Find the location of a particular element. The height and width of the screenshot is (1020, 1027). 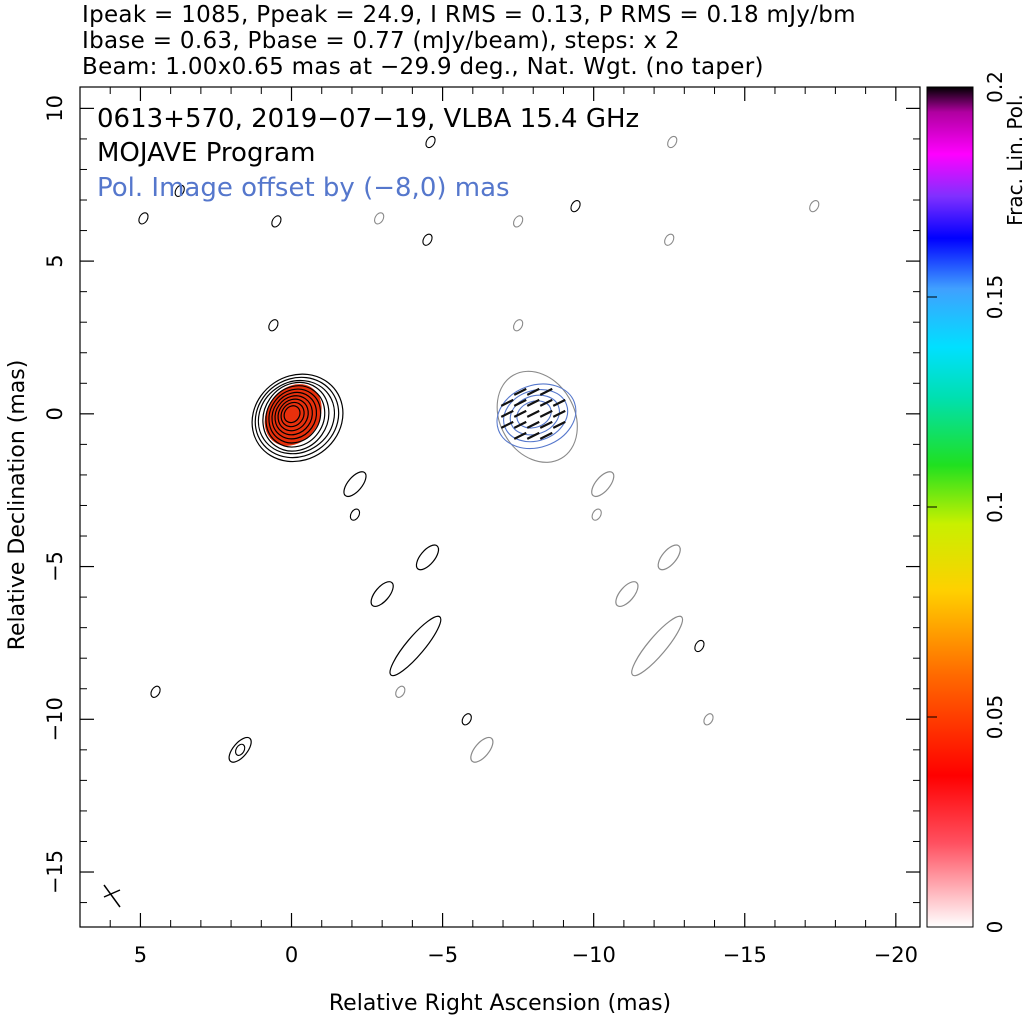

pol-offset-annotation: Pol. Image offset by (−8,0) mas is located at coordinates (303, 188).